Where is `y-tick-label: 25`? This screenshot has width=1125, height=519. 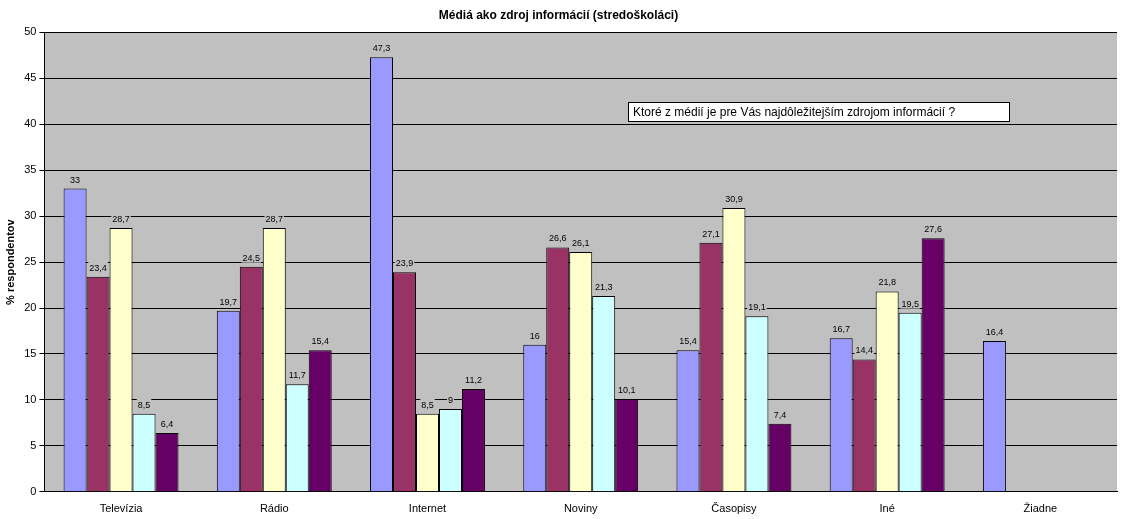 y-tick-label: 25 is located at coordinates (30, 261).